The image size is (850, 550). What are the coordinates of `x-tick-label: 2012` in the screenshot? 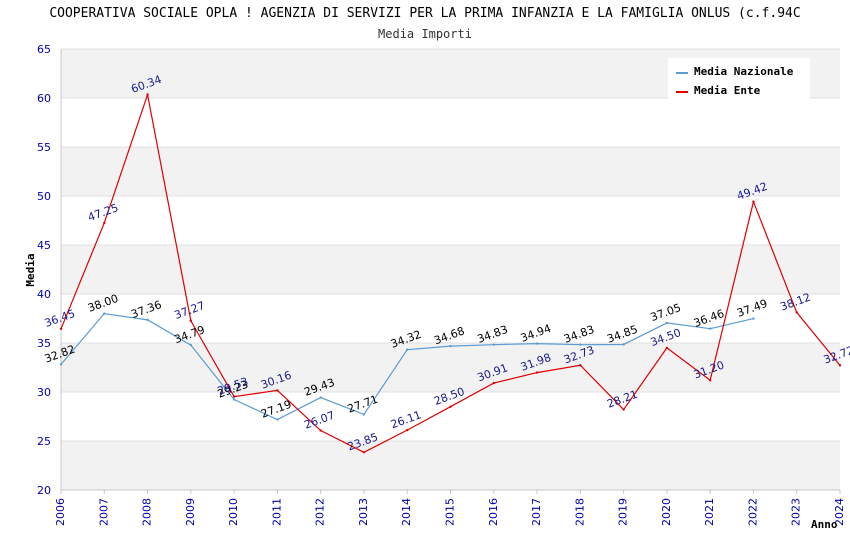 It's located at (320, 512).